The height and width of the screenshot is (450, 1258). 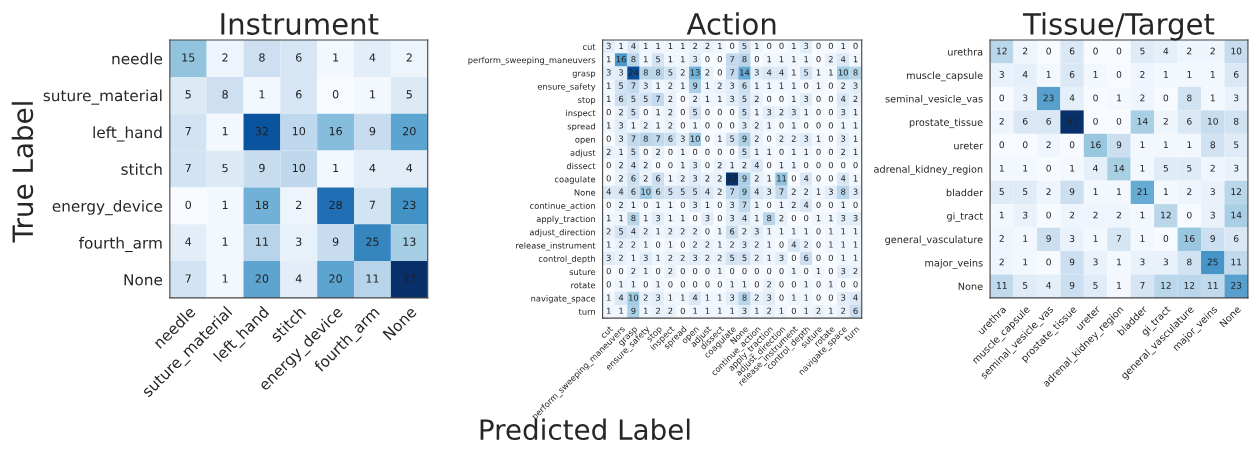 What do you see at coordinates (965, 52) in the screenshot?
I see `y-tick-label: urethra` at bounding box center [965, 52].